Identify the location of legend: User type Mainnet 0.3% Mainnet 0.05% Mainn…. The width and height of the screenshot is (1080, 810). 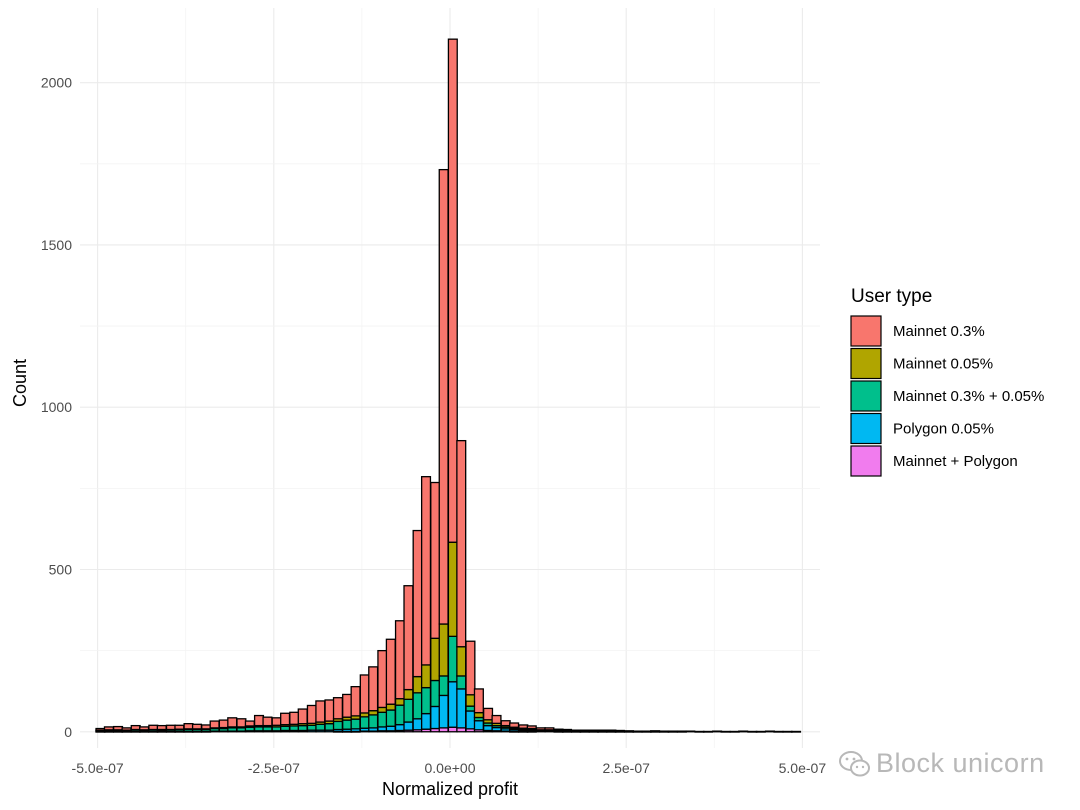
(947, 381).